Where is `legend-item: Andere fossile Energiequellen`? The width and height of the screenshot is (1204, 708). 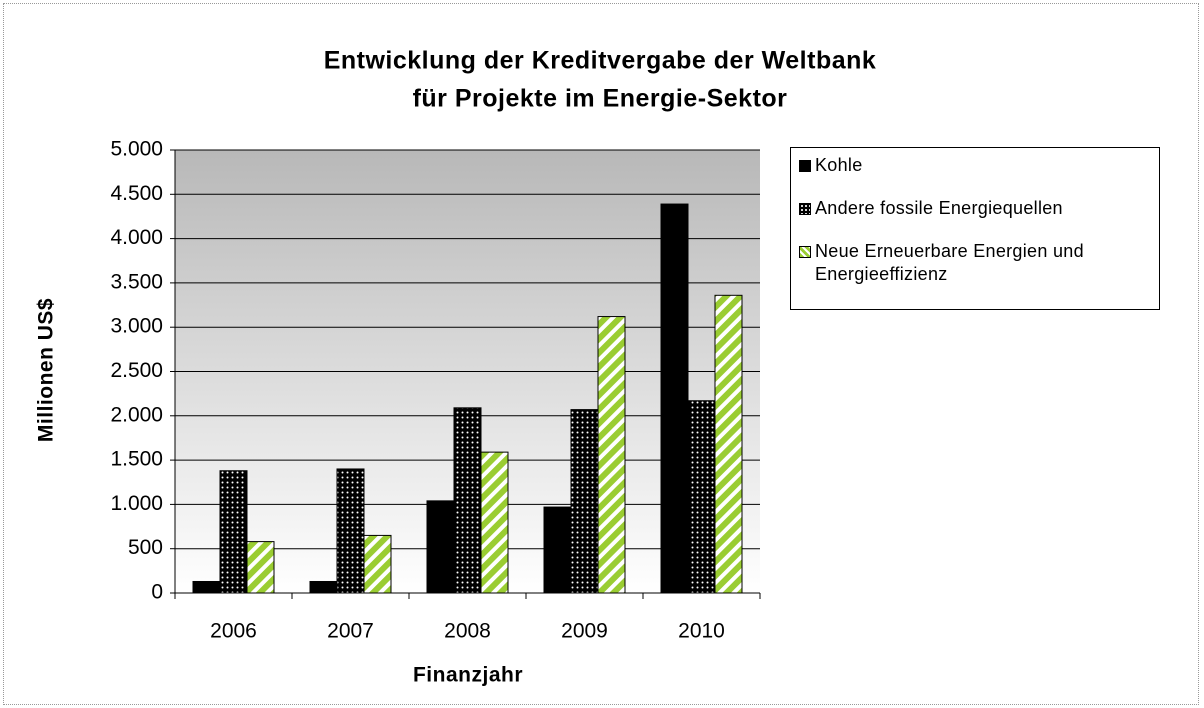 legend-item: Andere fossile Energiequellen is located at coordinates (975, 208).